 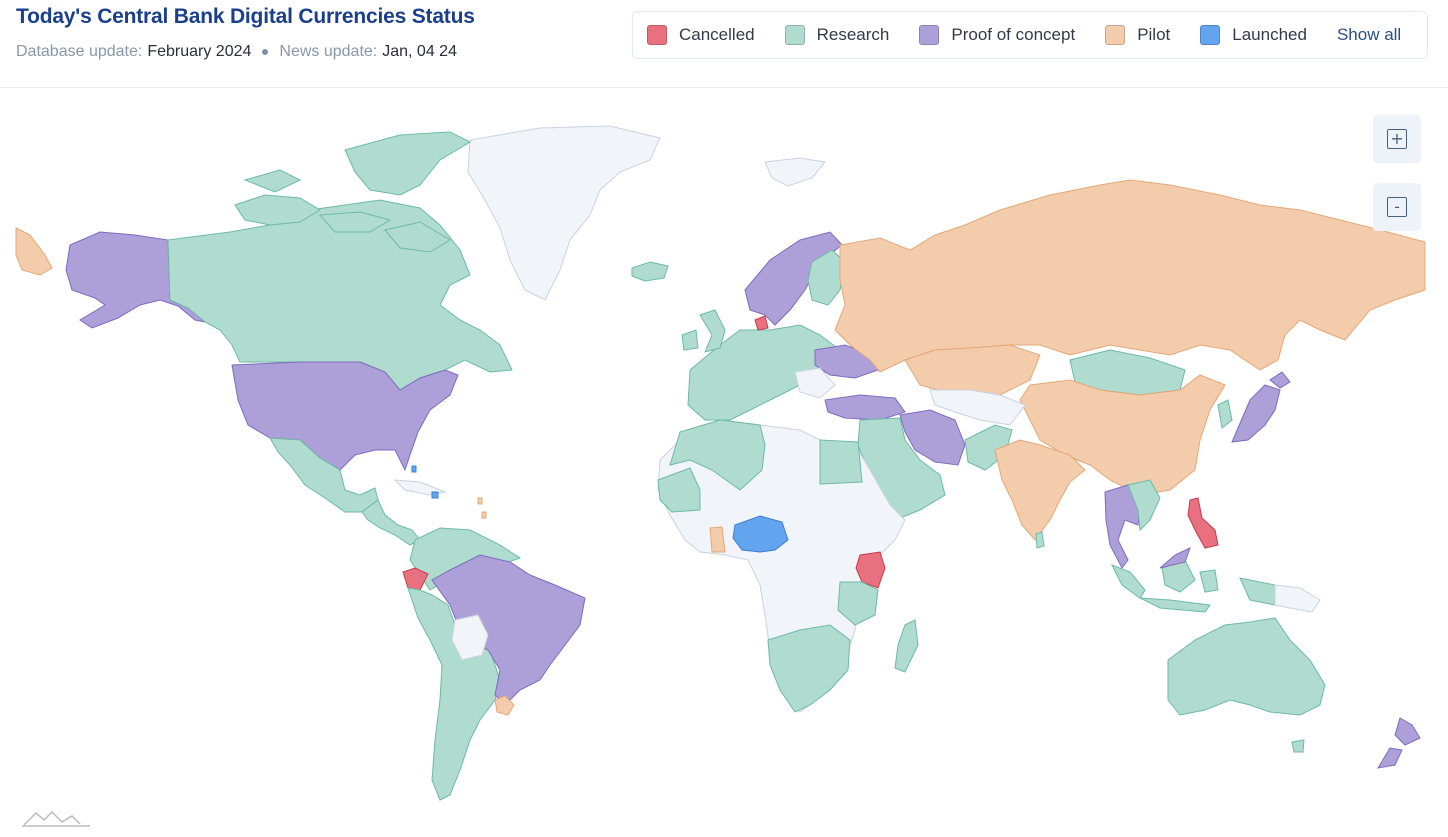 What do you see at coordinates (1297, 598) in the screenshot?
I see `country-papua-new-guinea` at bounding box center [1297, 598].